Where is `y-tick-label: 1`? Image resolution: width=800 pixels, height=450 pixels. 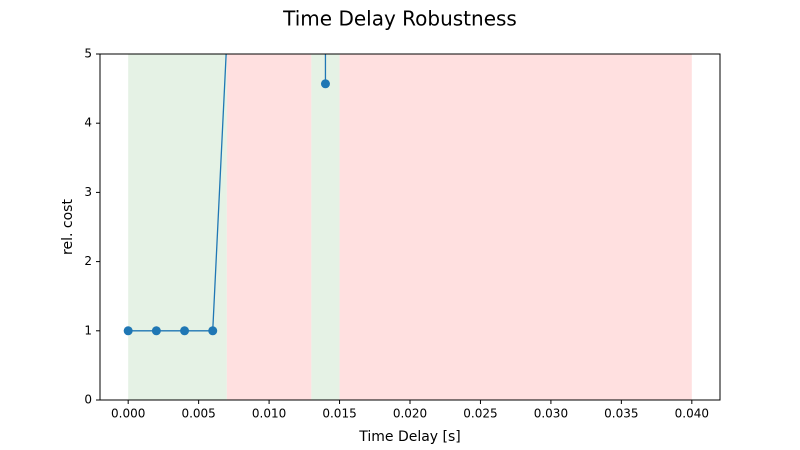 y-tick-label: 1 is located at coordinates (88, 330).